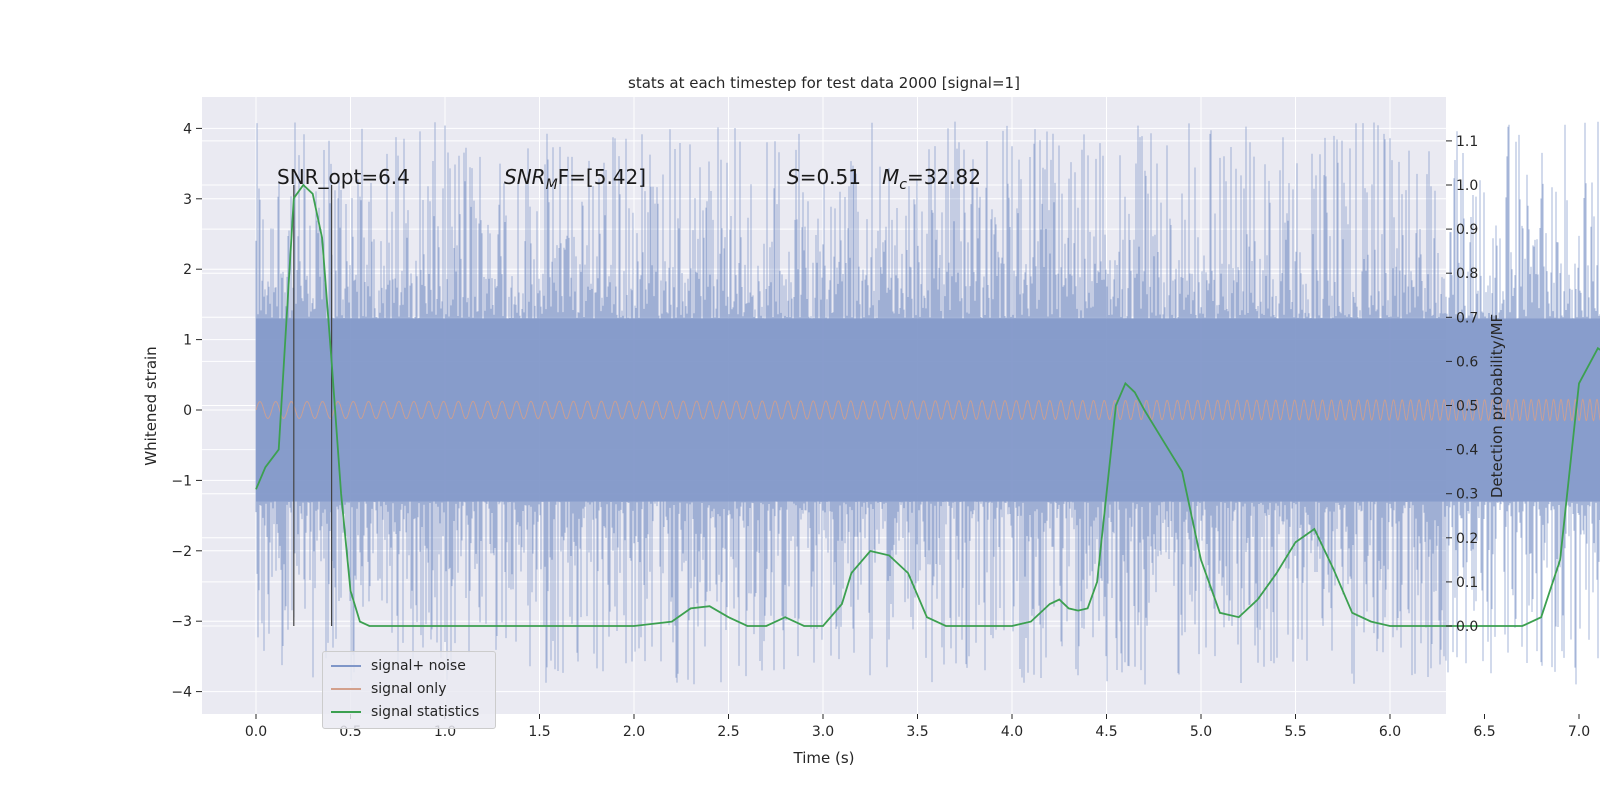 The image size is (1600, 800). Describe the element at coordinates (830, 177) in the screenshot. I see `s-value: =0.51` at that location.